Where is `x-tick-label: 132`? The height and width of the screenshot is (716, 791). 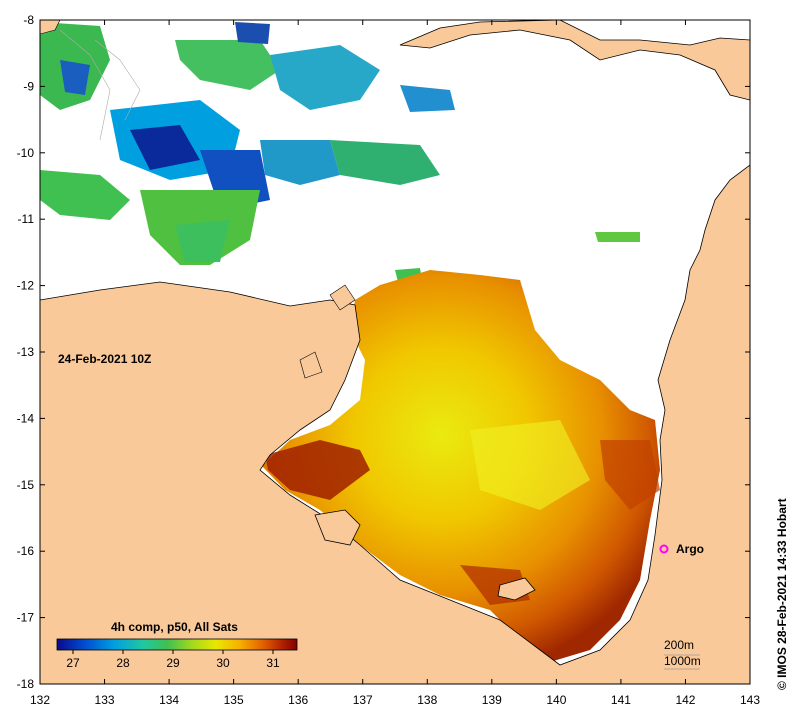 x-tick-label: 132 is located at coordinates (40, 700).